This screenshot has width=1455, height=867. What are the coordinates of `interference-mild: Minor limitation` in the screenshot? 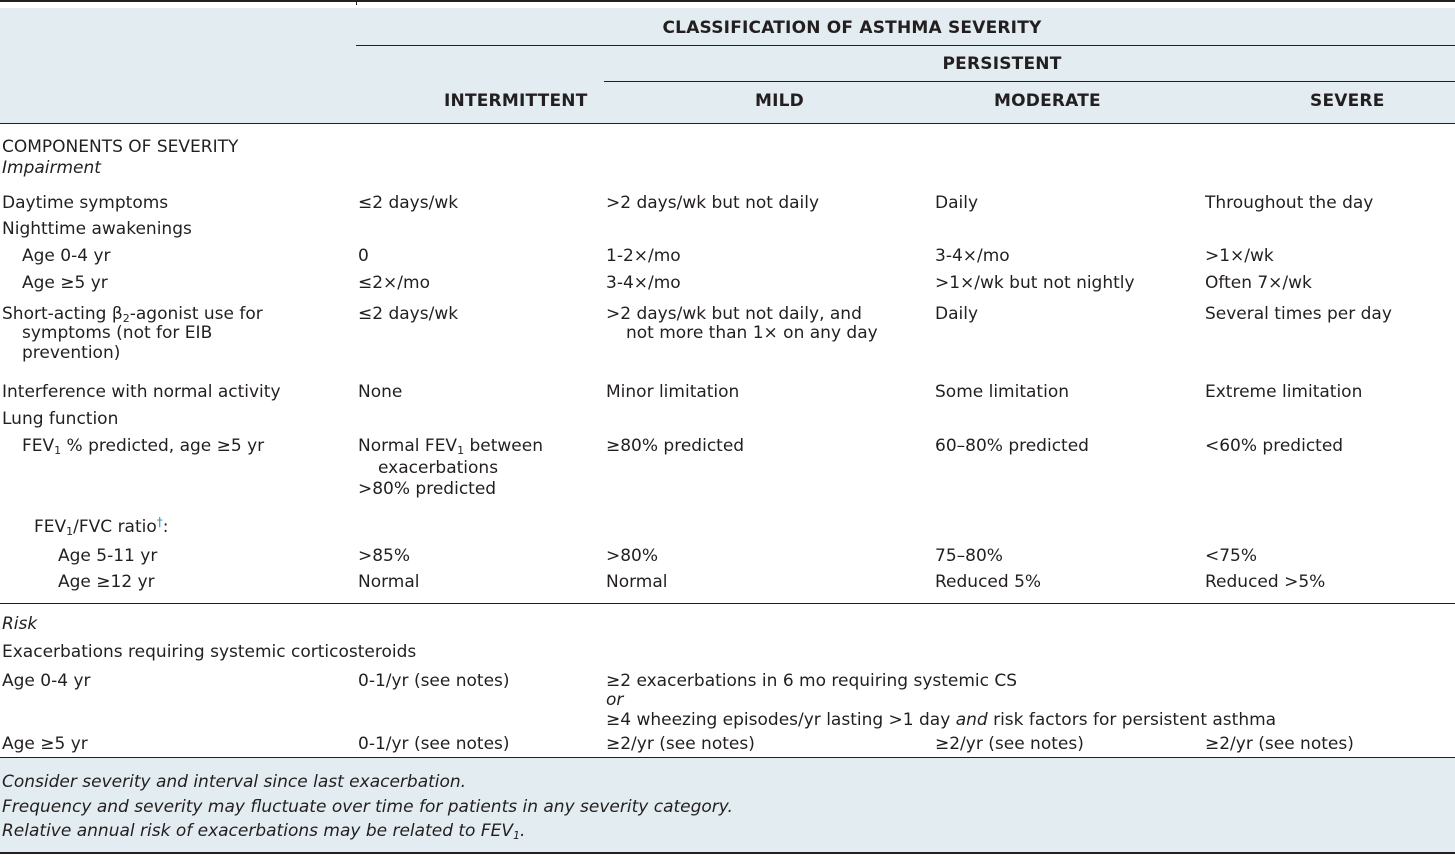 It's located at (673, 392).